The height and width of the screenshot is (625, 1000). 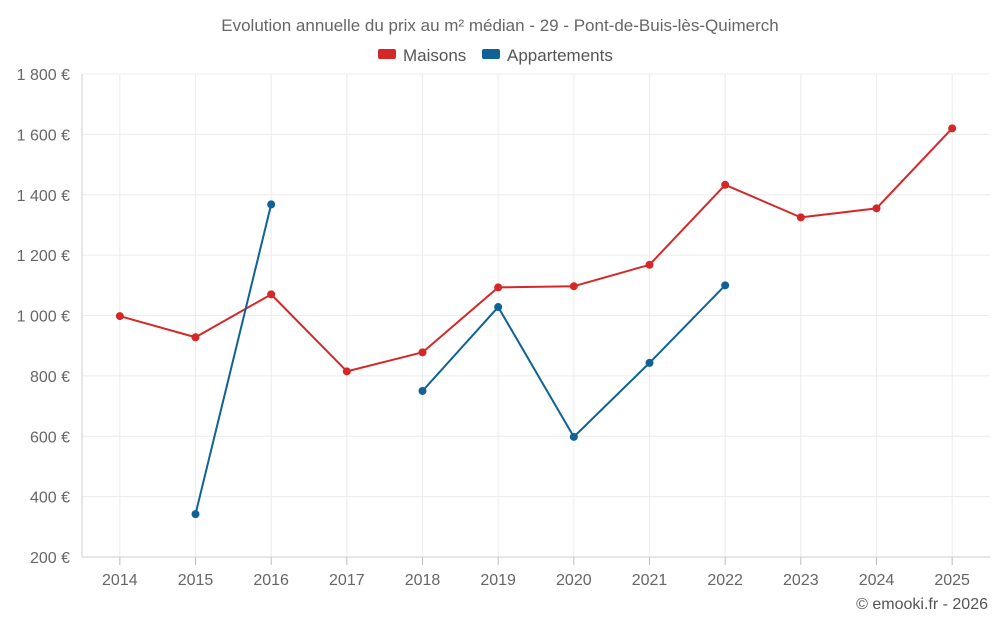 I want to click on y-tick-label: 600 €, so click(x=50, y=437).